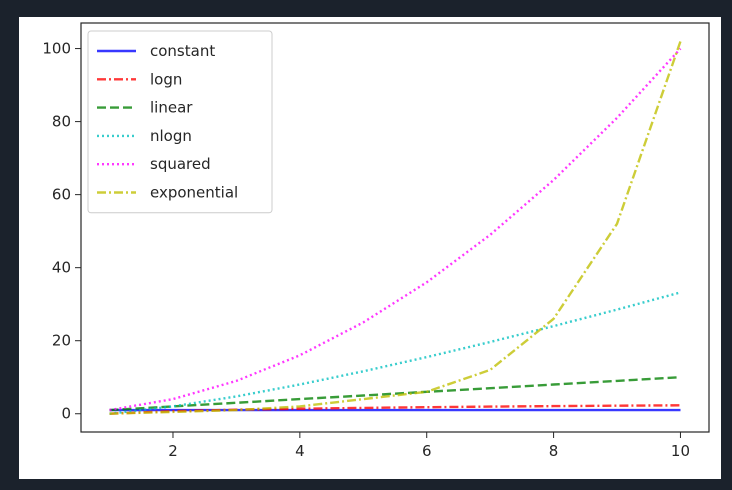  What do you see at coordinates (173, 451) in the screenshot?
I see `x-tick-label: 2` at bounding box center [173, 451].